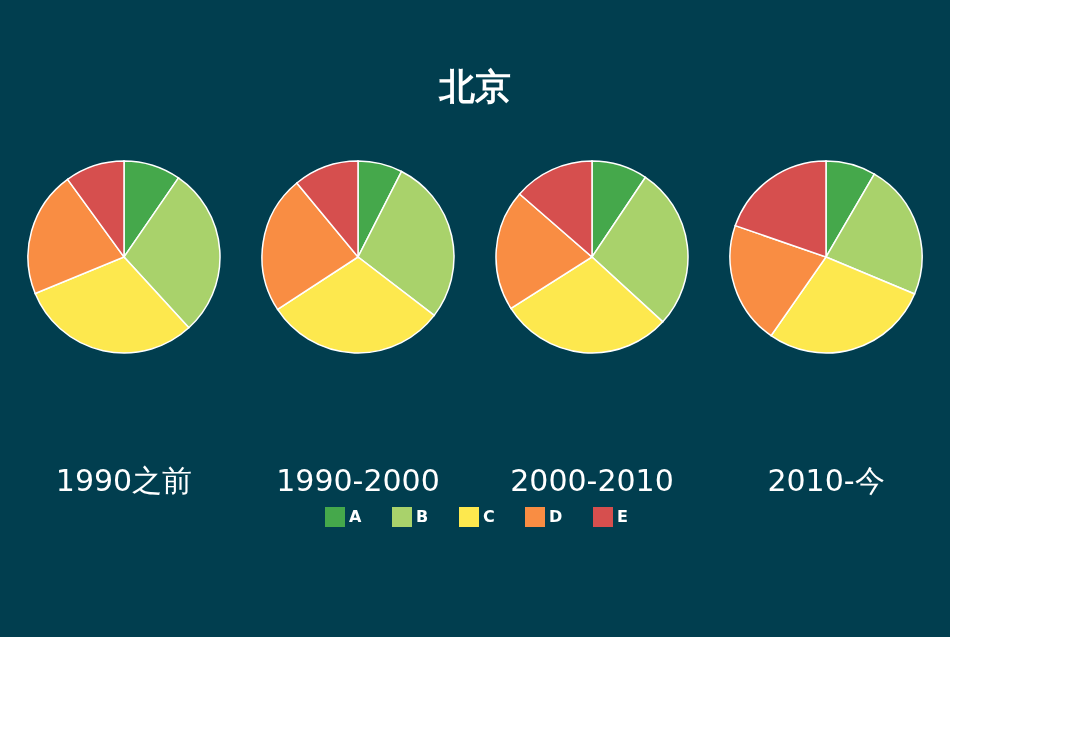 The width and height of the screenshot is (1081, 740). Describe the element at coordinates (124, 480) in the screenshot. I see `slice-label: 1990之前` at that location.